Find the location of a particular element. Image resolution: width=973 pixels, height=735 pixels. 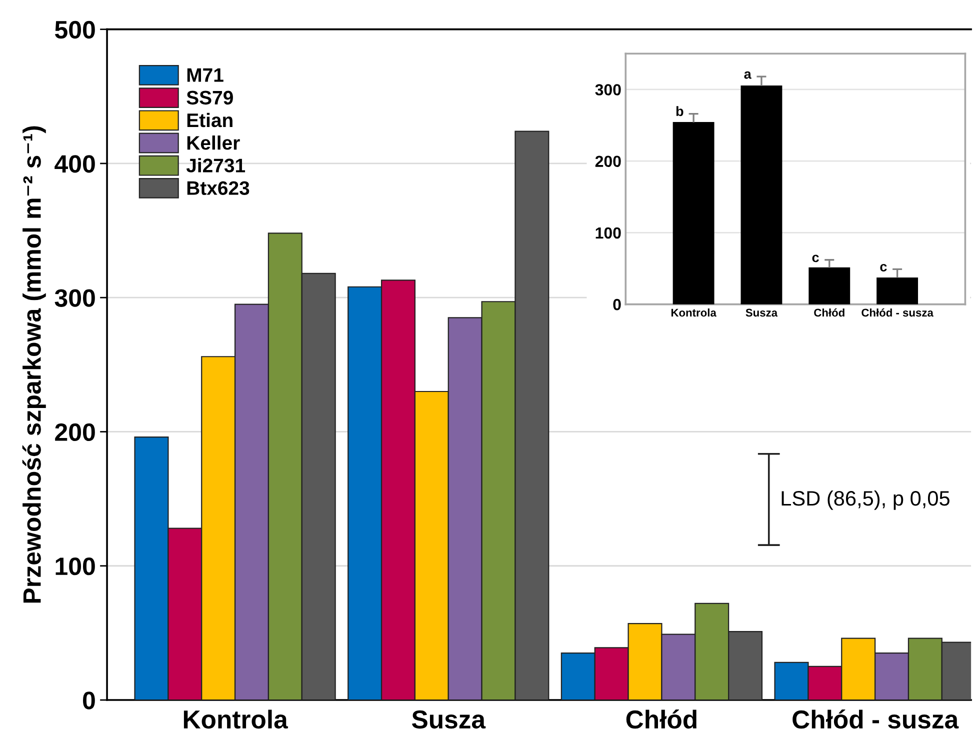

legend-label: Etian is located at coordinates (209, 120).